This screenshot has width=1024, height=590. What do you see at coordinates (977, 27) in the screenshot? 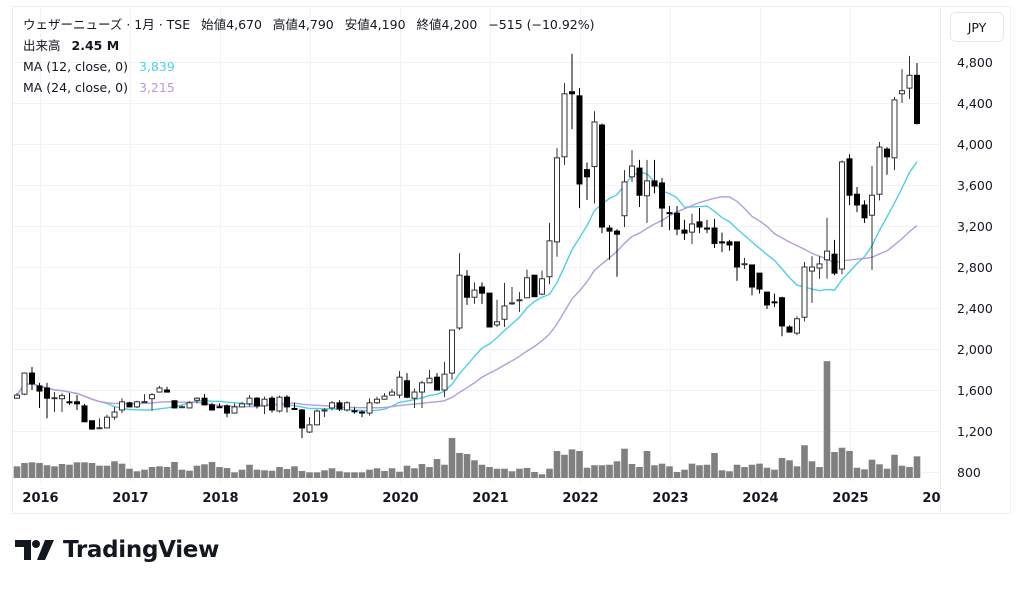
I see `currency-button: JPY` at bounding box center [977, 27].